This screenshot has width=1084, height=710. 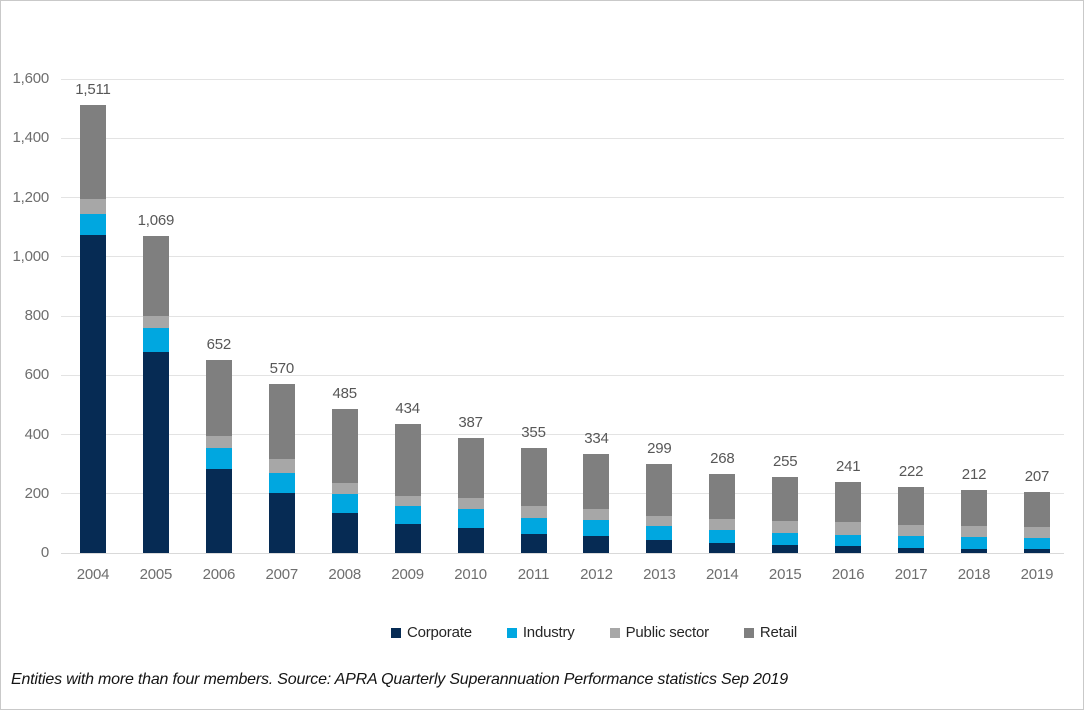 What do you see at coordinates (407, 409) in the screenshot?
I see `bar-total-label: 434` at bounding box center [407, 409].